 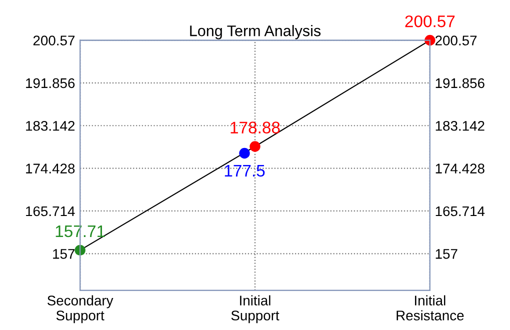 I want to click on x-tick-label: Initial Resistance, so click(x=430, y=307).